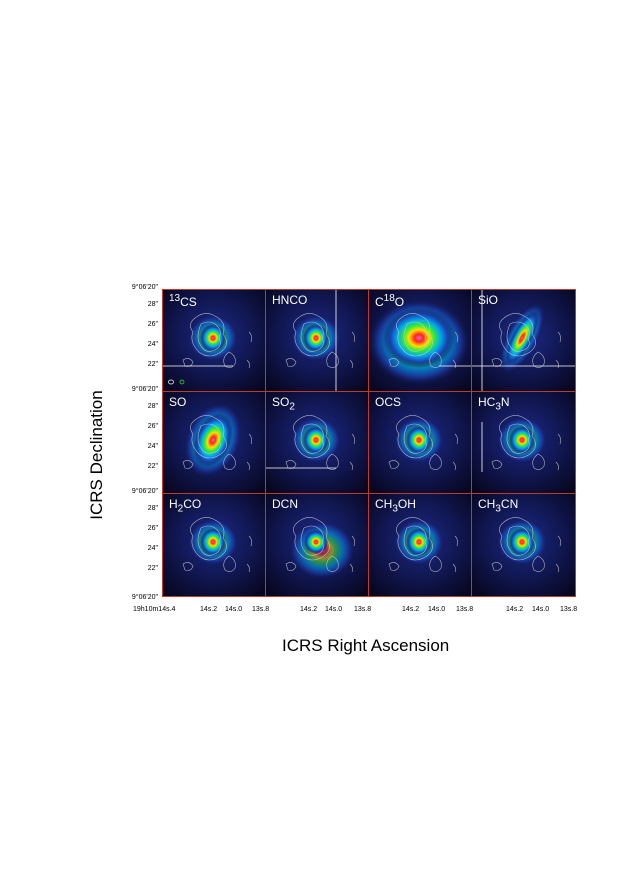  What do you see at coordinates (494, 404) in the screenshot?
I see `panel-label: HC3N` at bounding box center [494, 404].